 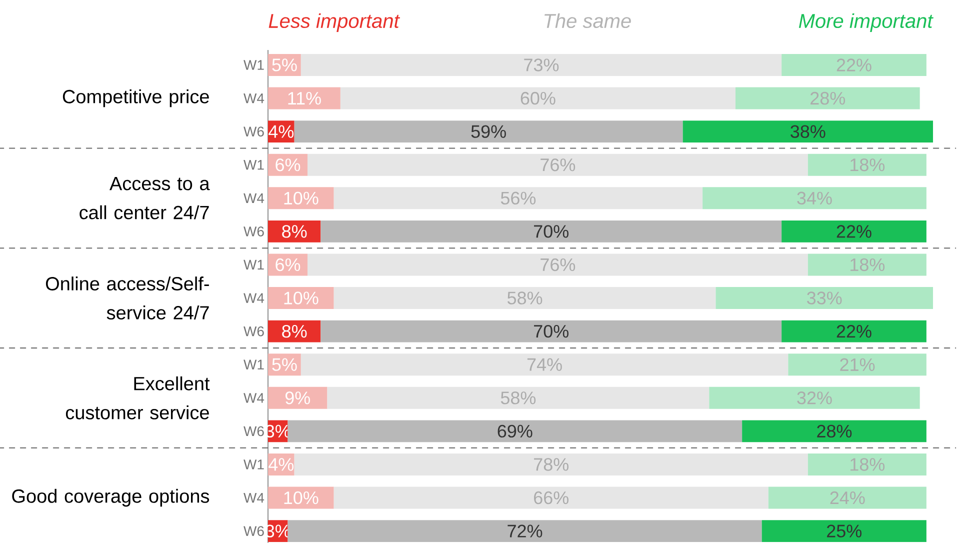 What do you see at coordinates (145, 198) in the screenshot?
I see `text: Access to a call center 24/7` at bounding box center [145, 198].